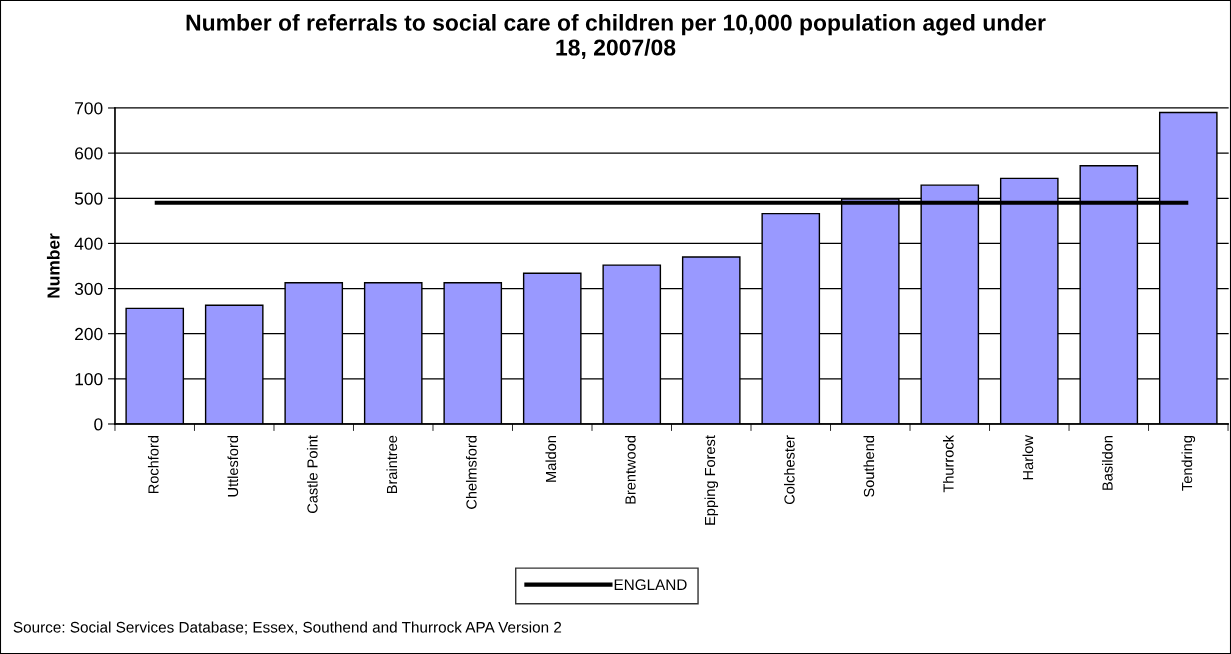 The image size is (1231, 654). Describe the element at coordinates (711, 480) in the screenshot. I see `x-tick-label: Epping Forest` at that location.